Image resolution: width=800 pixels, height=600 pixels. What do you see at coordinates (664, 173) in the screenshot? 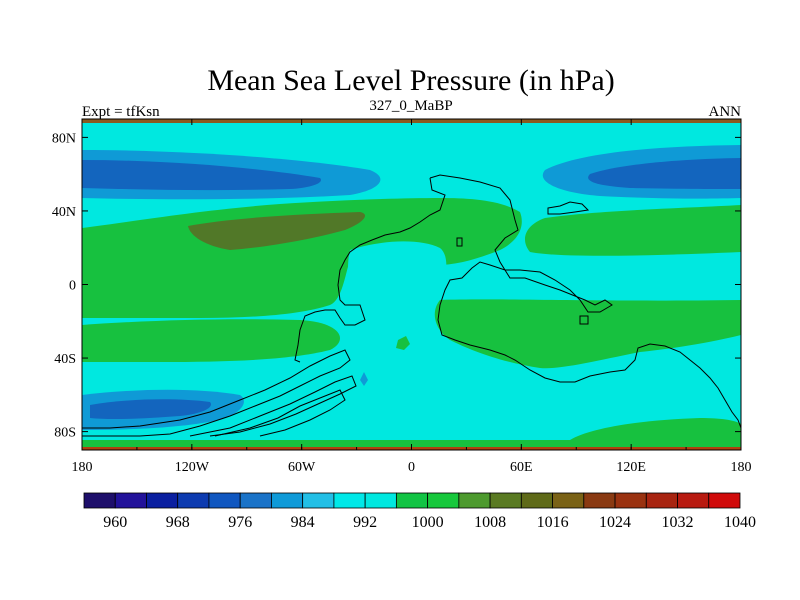
I see `north-low-inner-right` at bounding box center [664, 173].